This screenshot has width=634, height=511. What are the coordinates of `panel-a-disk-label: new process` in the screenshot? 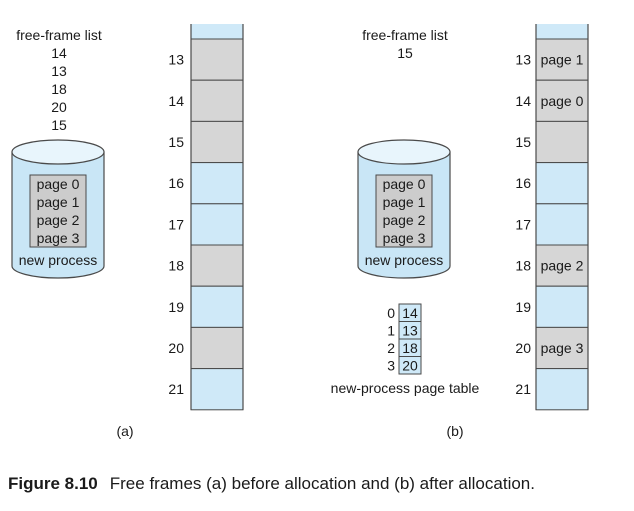 It's located at (58, 260).